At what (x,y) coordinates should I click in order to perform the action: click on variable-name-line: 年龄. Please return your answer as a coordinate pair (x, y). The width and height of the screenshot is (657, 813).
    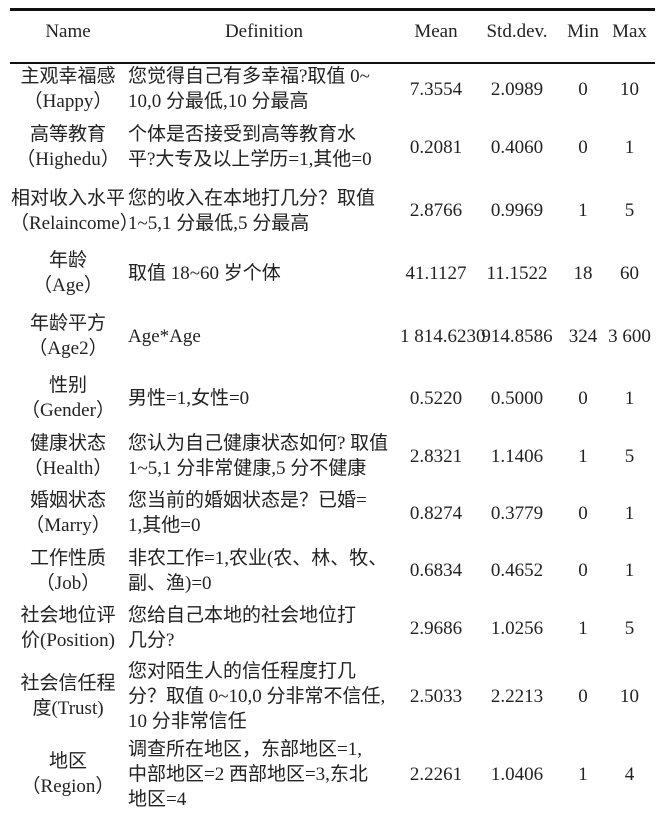
    Looking at the image, I should click on (67, 260).